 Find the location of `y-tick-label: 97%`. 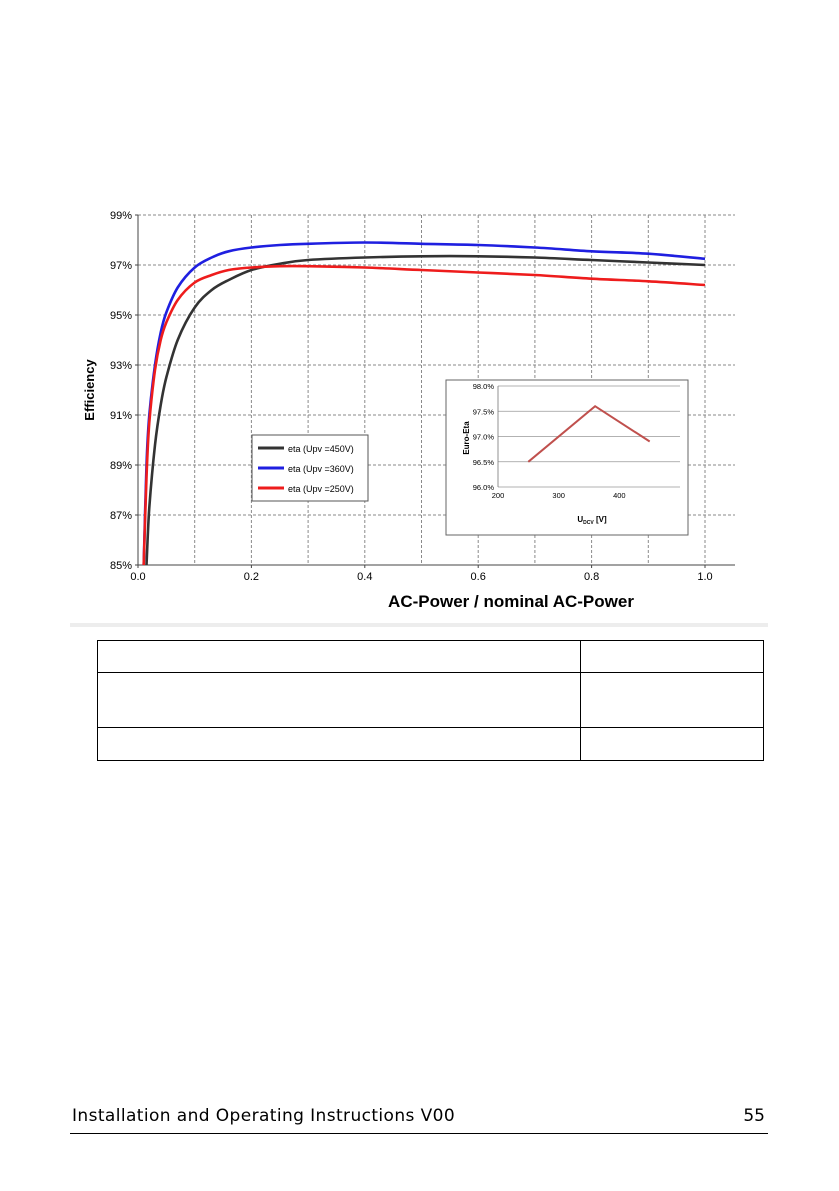

y-tick-label: 97% is located at coordinates (121, 266).